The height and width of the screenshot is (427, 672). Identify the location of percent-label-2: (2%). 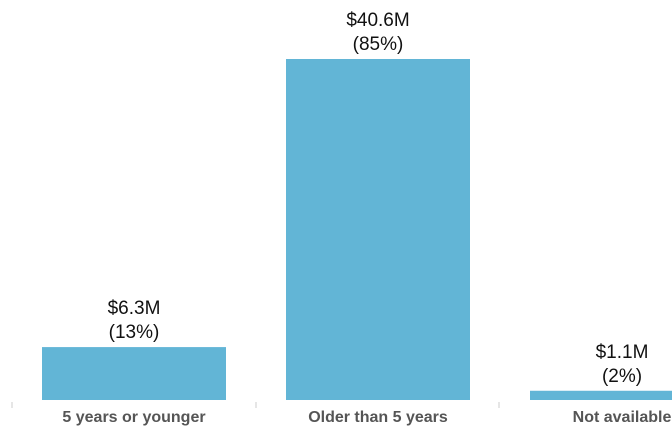
(622, 376).